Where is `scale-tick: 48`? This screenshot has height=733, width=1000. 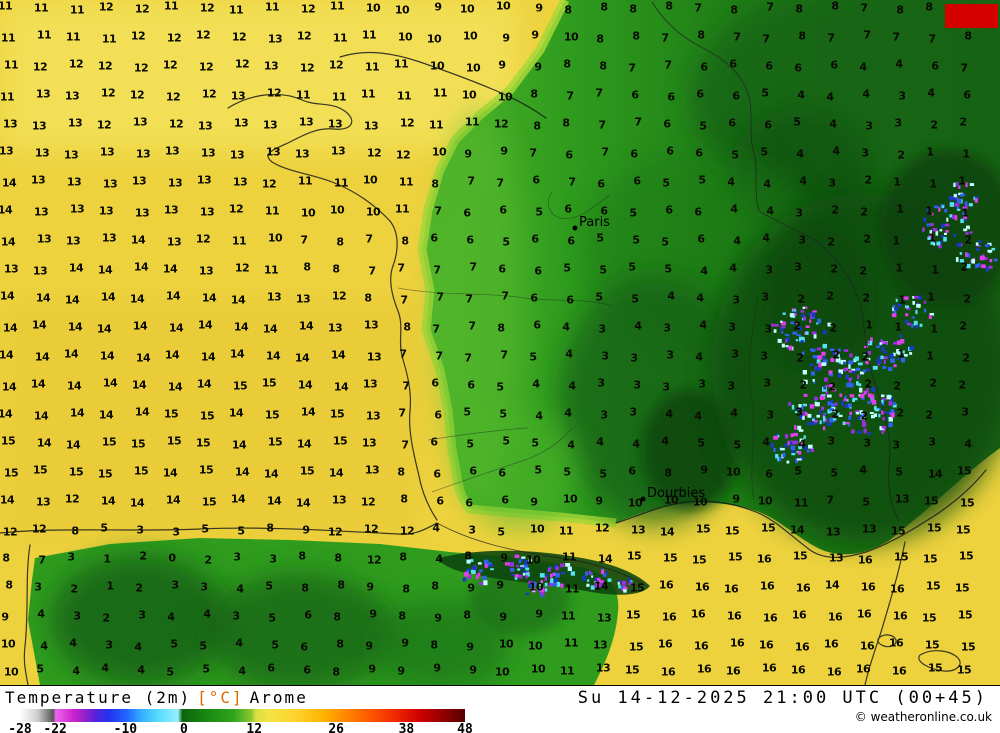
scale-tick: 48 is located at coordinates (465, 727).